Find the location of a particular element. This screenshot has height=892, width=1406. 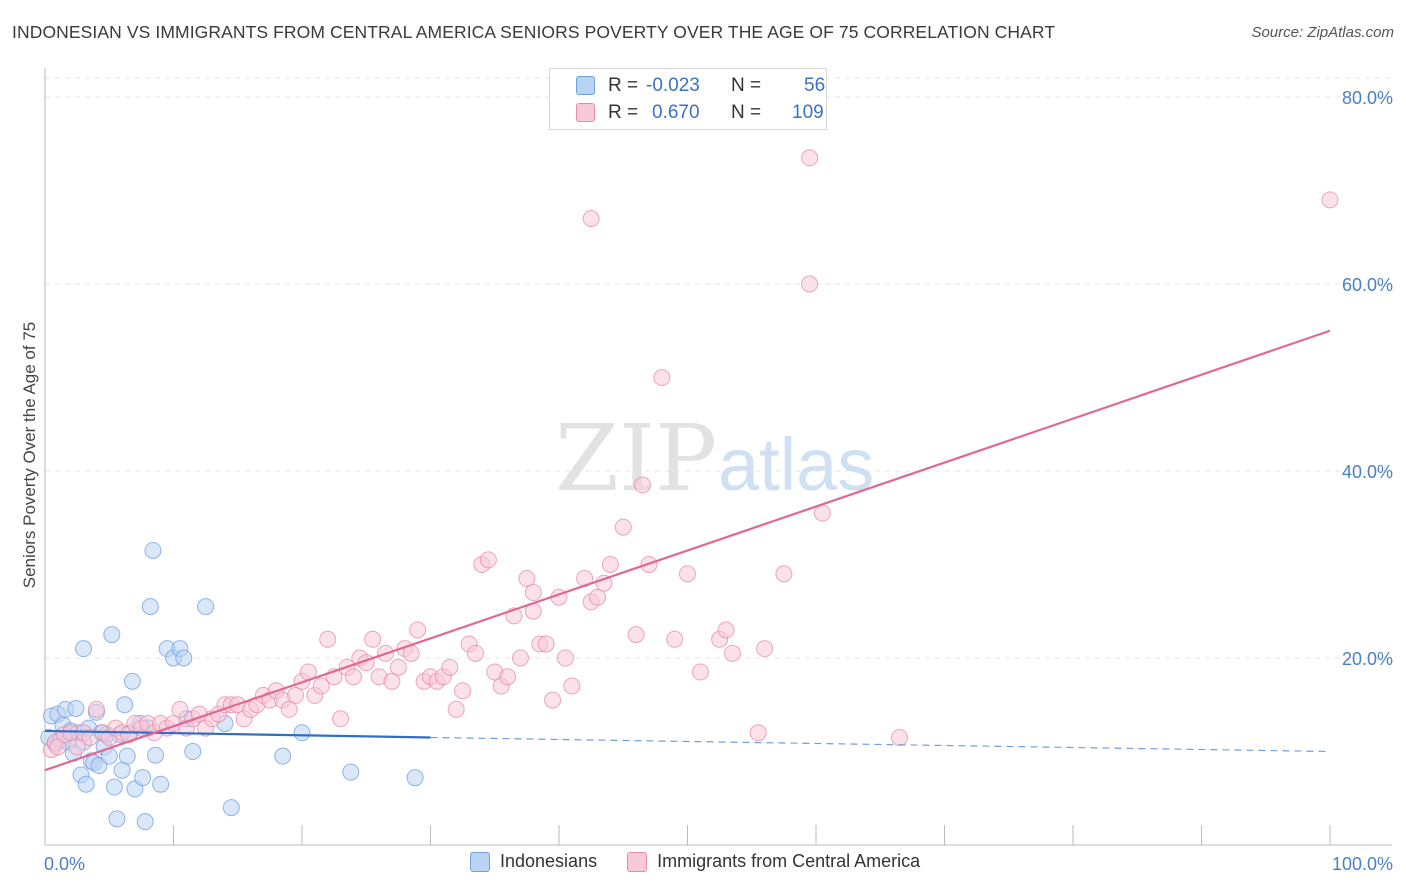

stats-swatch-pink is located at coordinates (585, 112).